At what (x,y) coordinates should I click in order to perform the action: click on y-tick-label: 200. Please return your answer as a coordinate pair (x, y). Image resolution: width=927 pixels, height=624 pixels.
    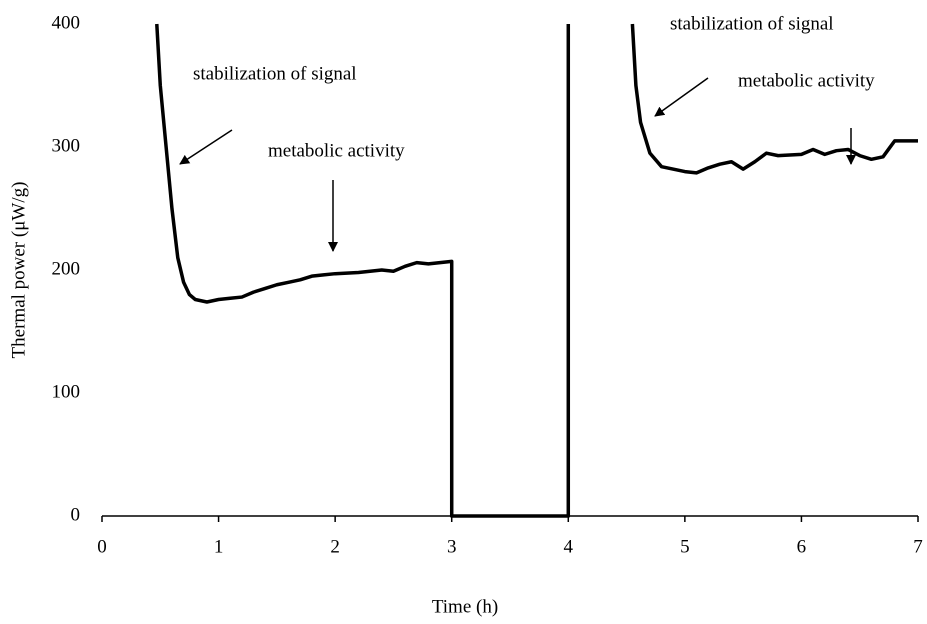
    Looking at the image, I should click on (66, 268).